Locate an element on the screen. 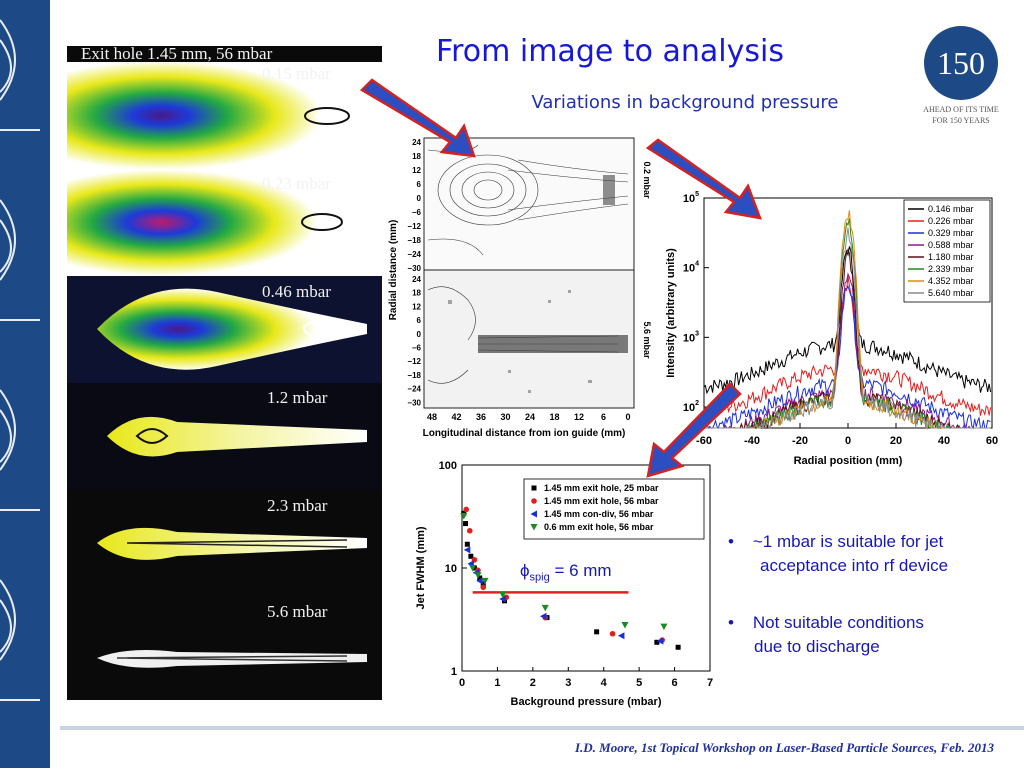 Image resolution: width=1024 pixels, height=773 pixels. photo-label-1: 0.15 mbar is located at coordinates (296, 73).